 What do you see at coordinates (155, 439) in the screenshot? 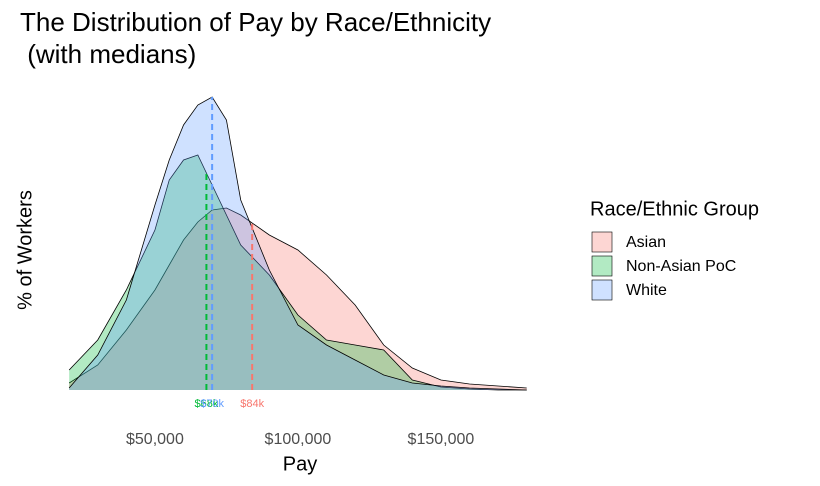
I see `x-tick-label: $50,000` at bounding box center [155, 439].